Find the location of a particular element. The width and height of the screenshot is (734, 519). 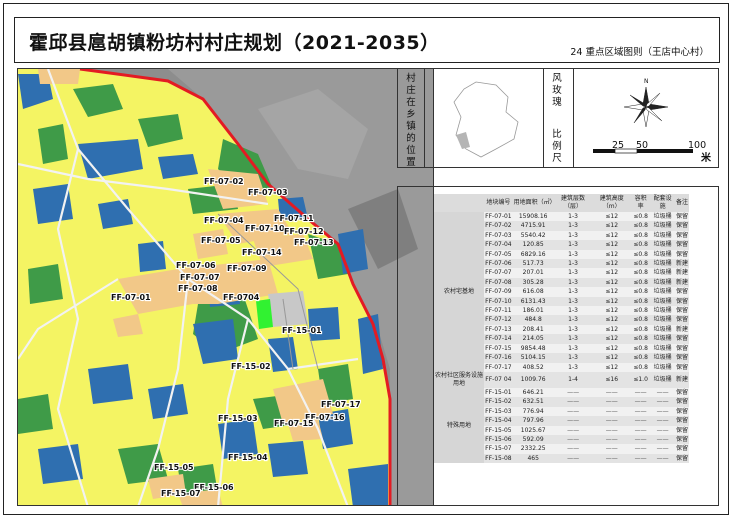

table-cell: FF-07-04 is located at coordinates (498, 245).